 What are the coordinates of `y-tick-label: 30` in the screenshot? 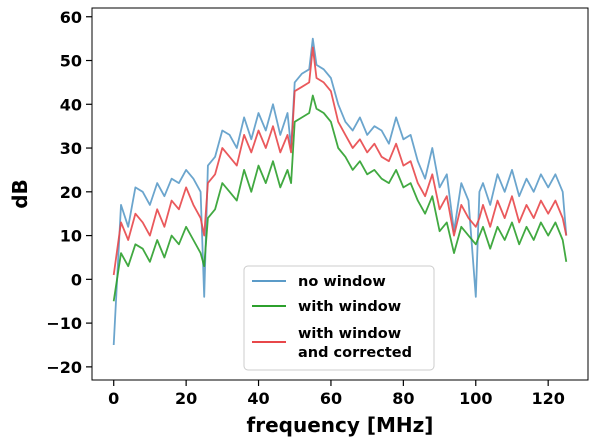 It's located at (71, 148).